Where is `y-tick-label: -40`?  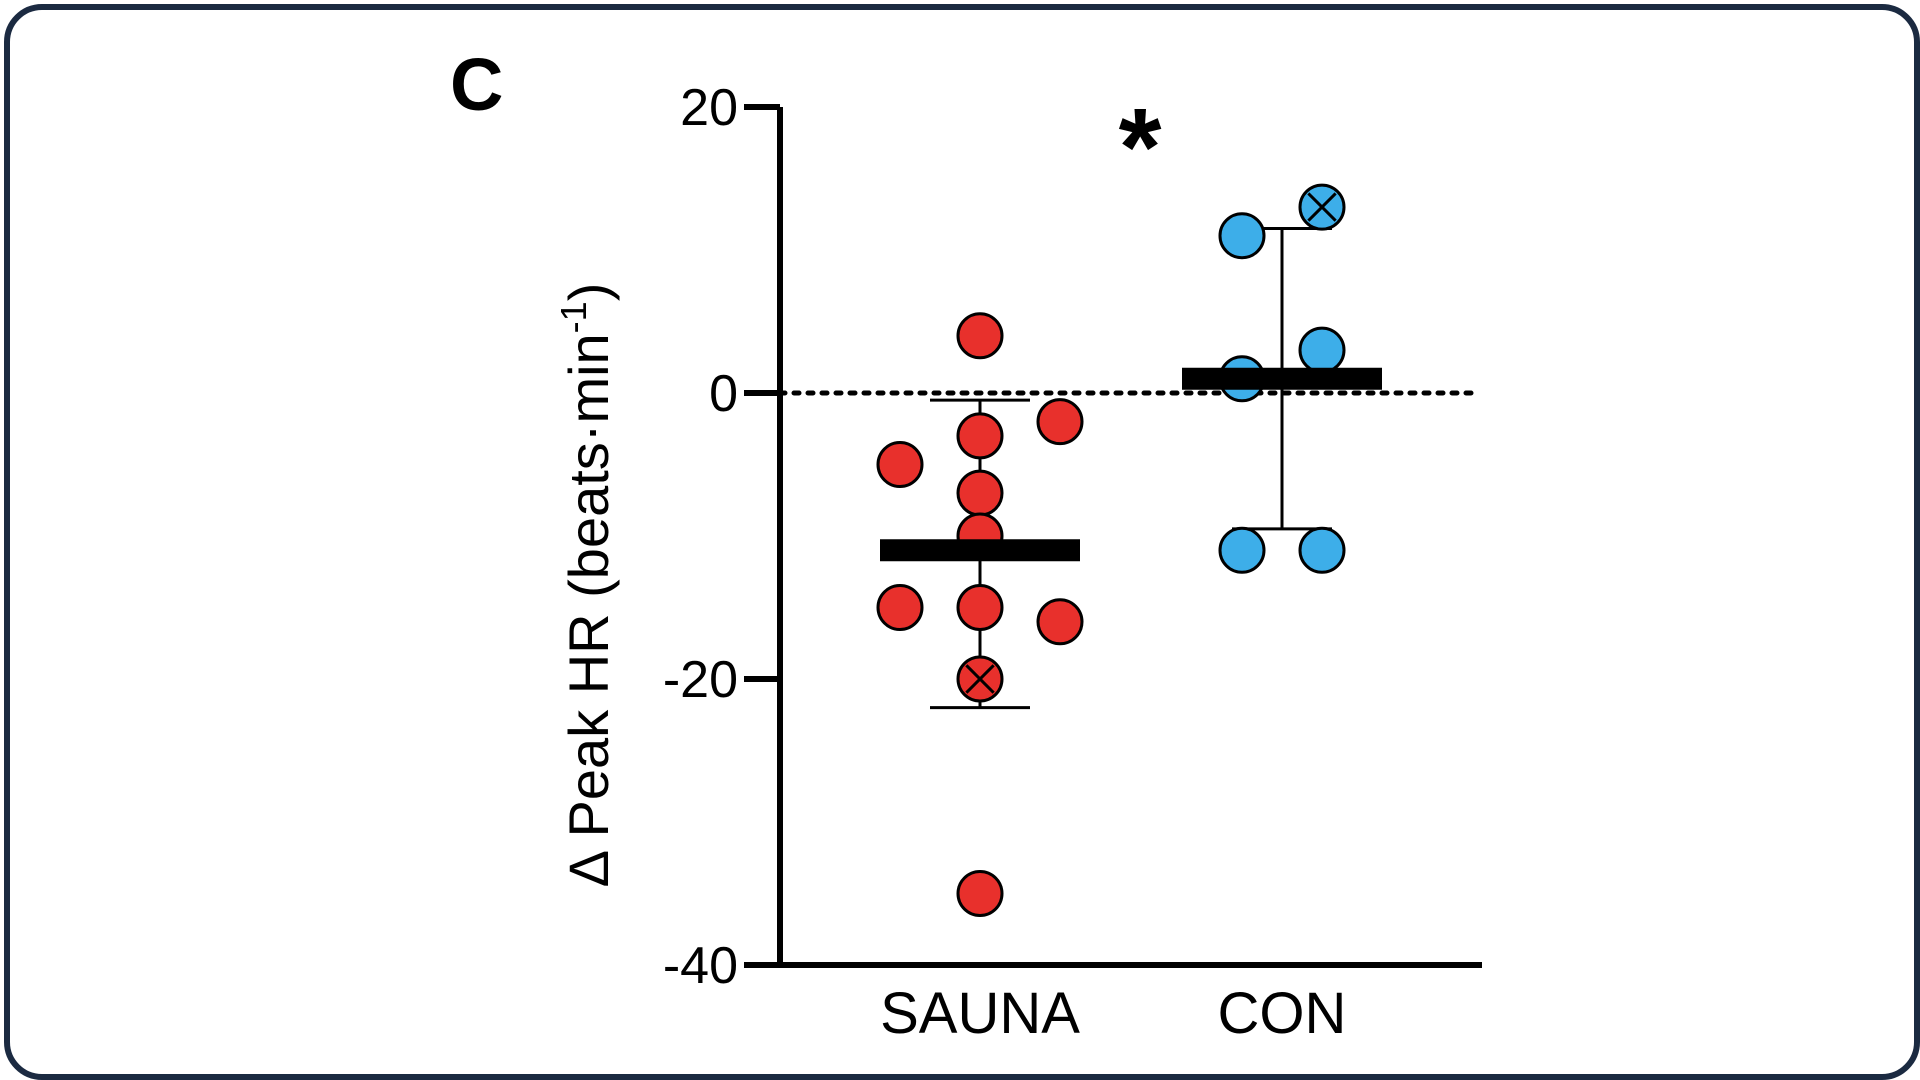 y-tick-label: -40 is located at coordinates (700, 966).